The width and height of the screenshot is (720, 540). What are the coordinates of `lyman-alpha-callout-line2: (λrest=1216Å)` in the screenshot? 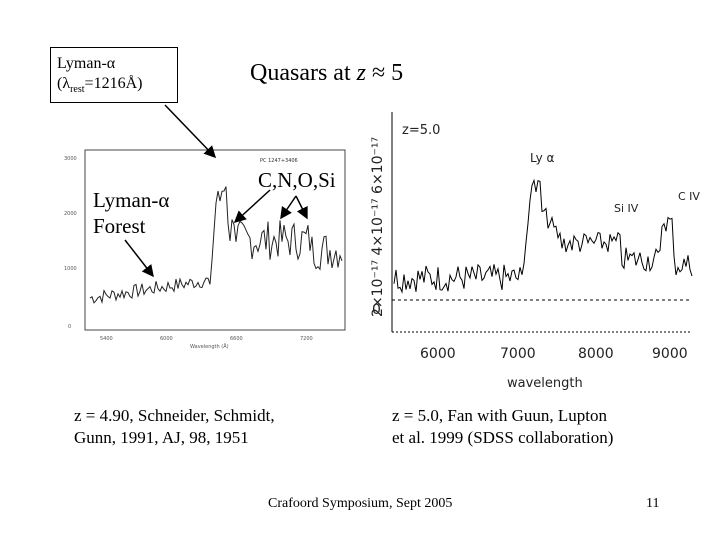 It's located at (117, 87).